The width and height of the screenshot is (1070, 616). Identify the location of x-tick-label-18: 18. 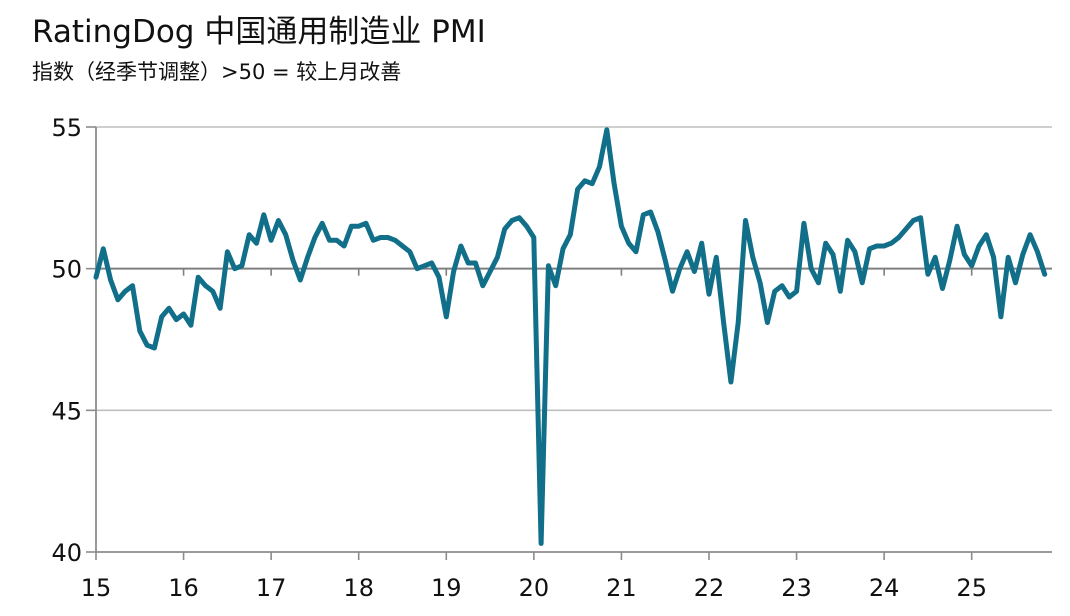
(358, 588).